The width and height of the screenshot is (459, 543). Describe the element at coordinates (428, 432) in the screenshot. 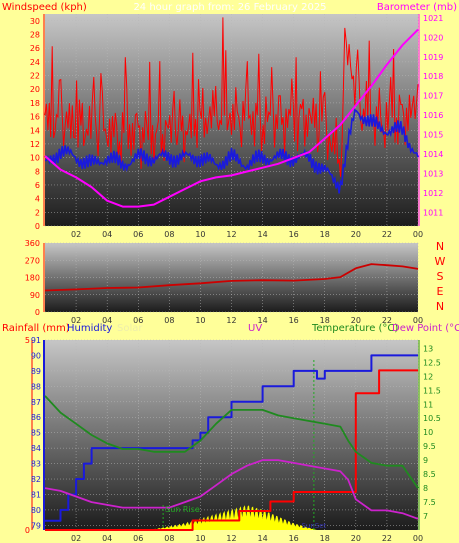

I see `temperature-y-tick-10: 10` at that location.